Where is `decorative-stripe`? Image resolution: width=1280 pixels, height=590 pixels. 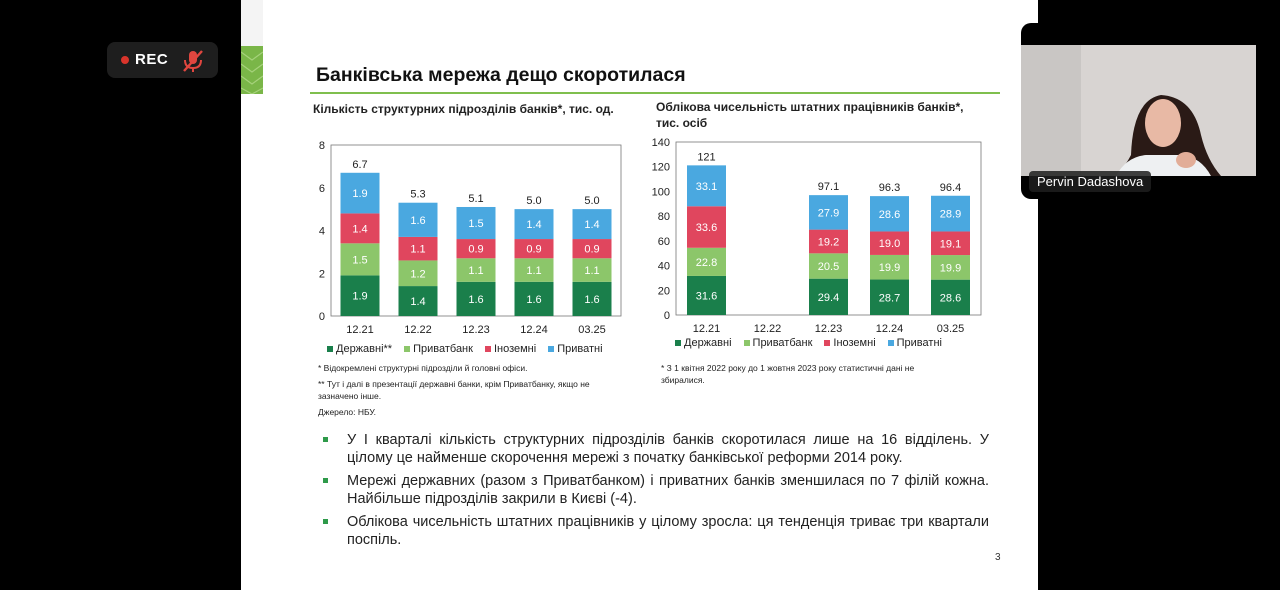 decorative-stripe is located at coordinates (252, 47).